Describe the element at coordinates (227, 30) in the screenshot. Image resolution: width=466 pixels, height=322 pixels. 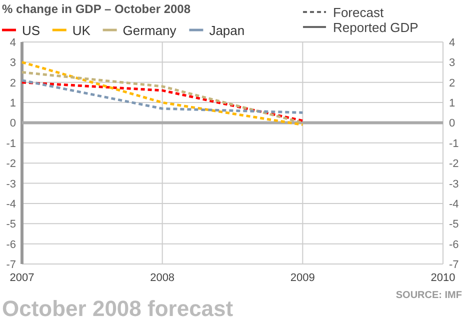
I see `legend-label: Japan` at that location.